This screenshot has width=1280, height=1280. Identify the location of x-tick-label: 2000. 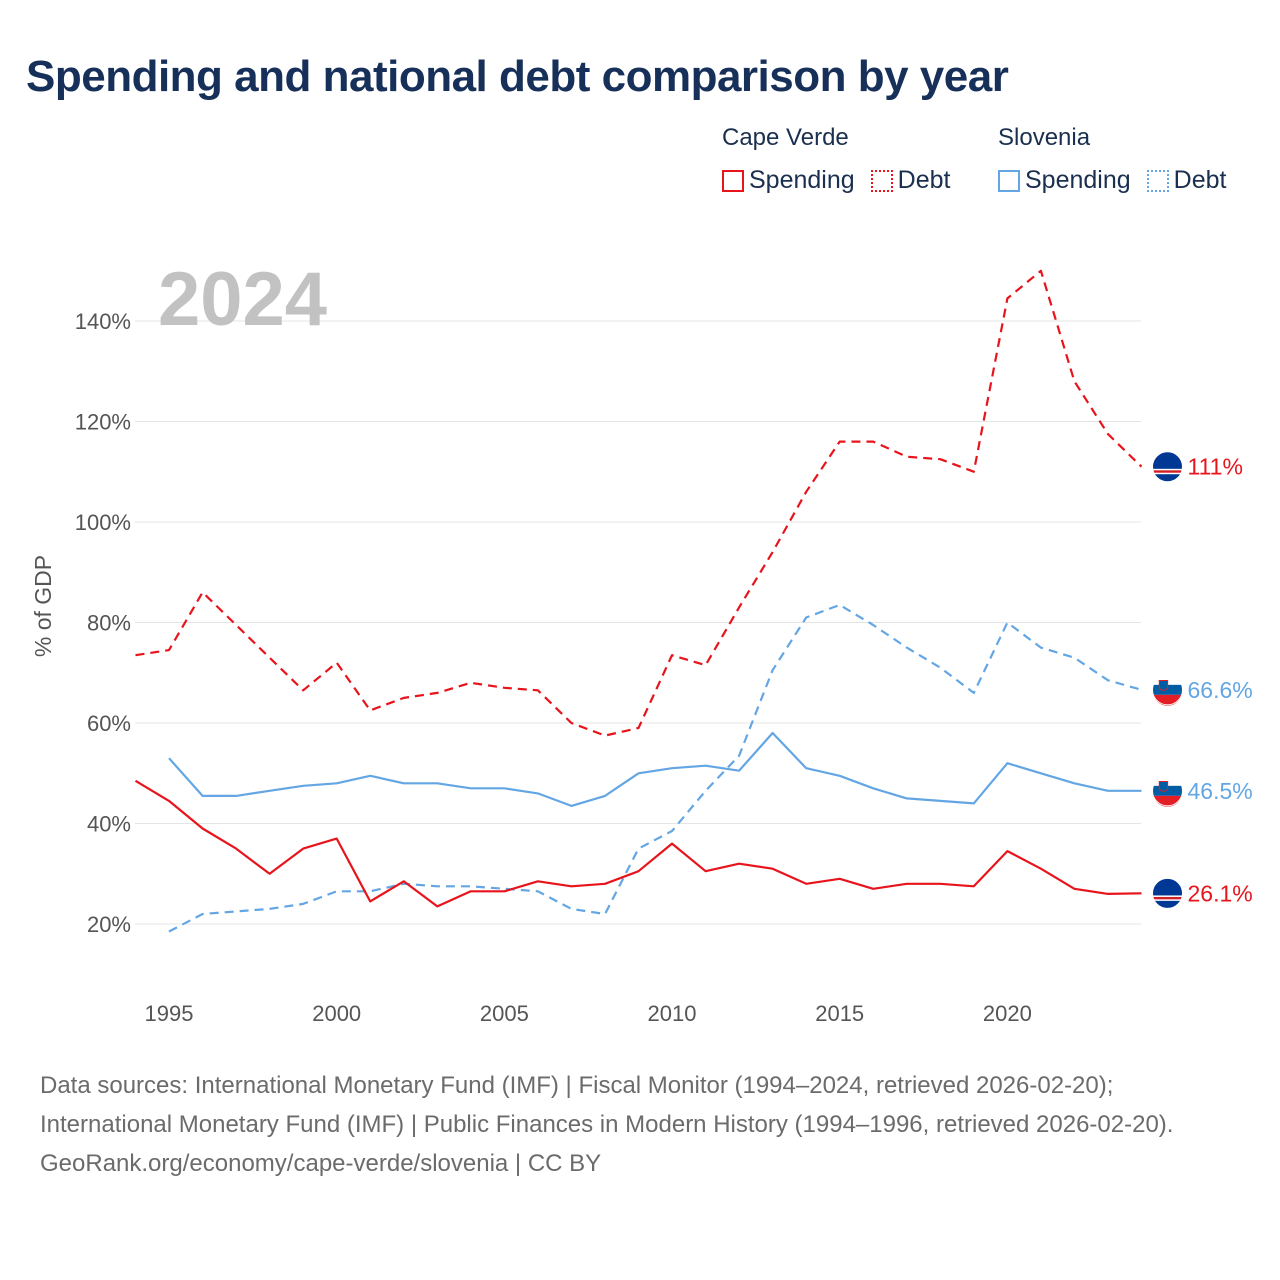
(336, 1013).